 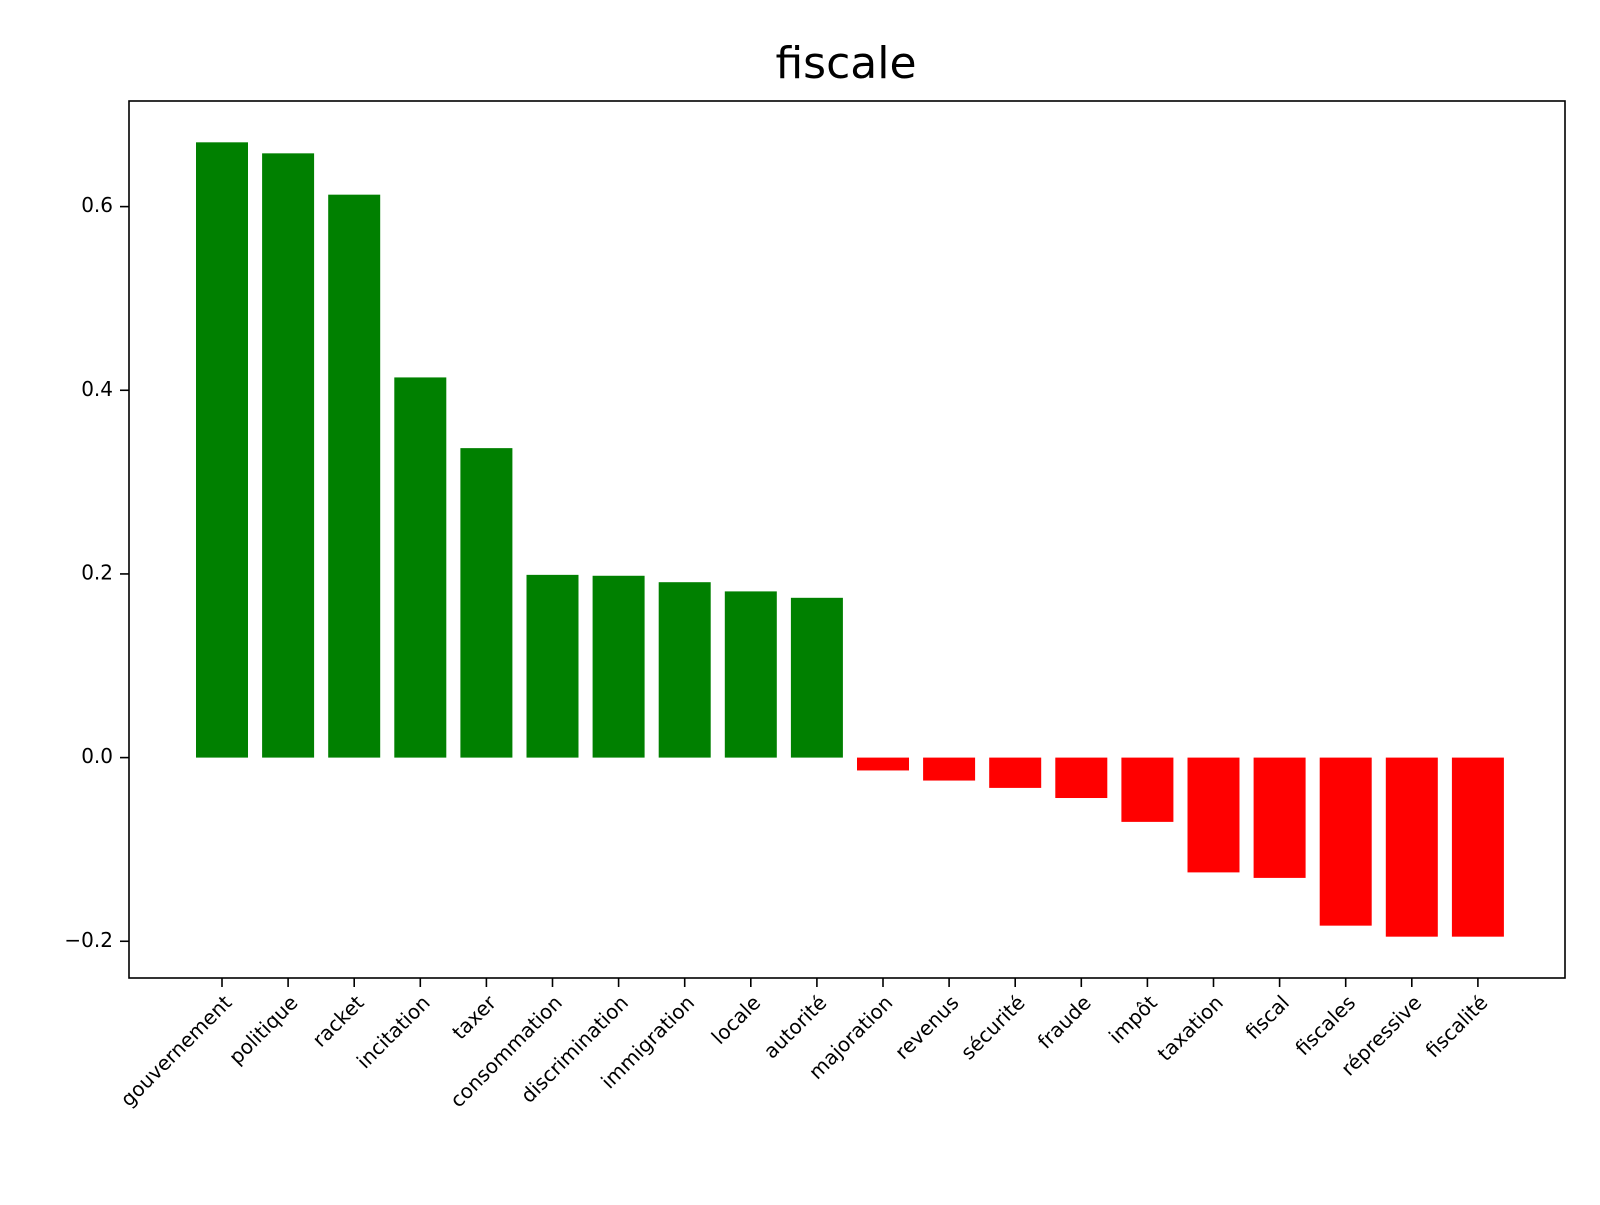 I want to click on y-axis: −0.2 0.0 0.2 0.4 0.6, so click(x=96, y=572).